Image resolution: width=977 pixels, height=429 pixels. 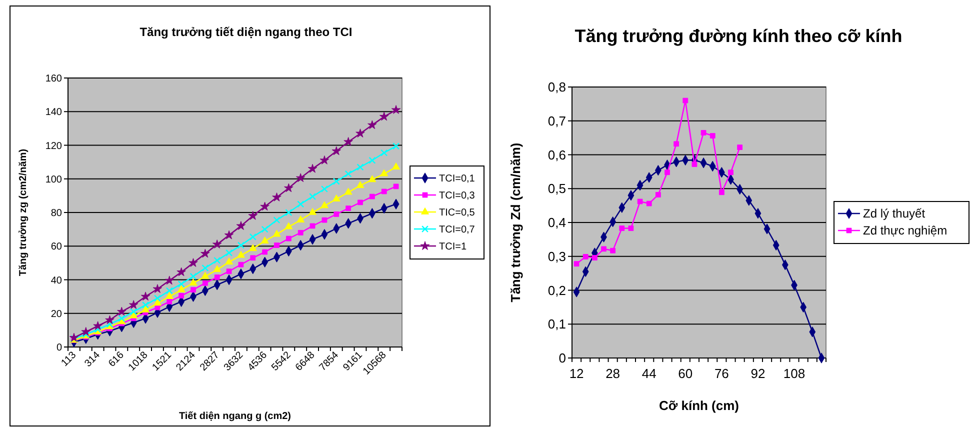 I want to click on chart-title: Tăng trưởng đường kính theo cỡ kính, so click(x=738, y=36).